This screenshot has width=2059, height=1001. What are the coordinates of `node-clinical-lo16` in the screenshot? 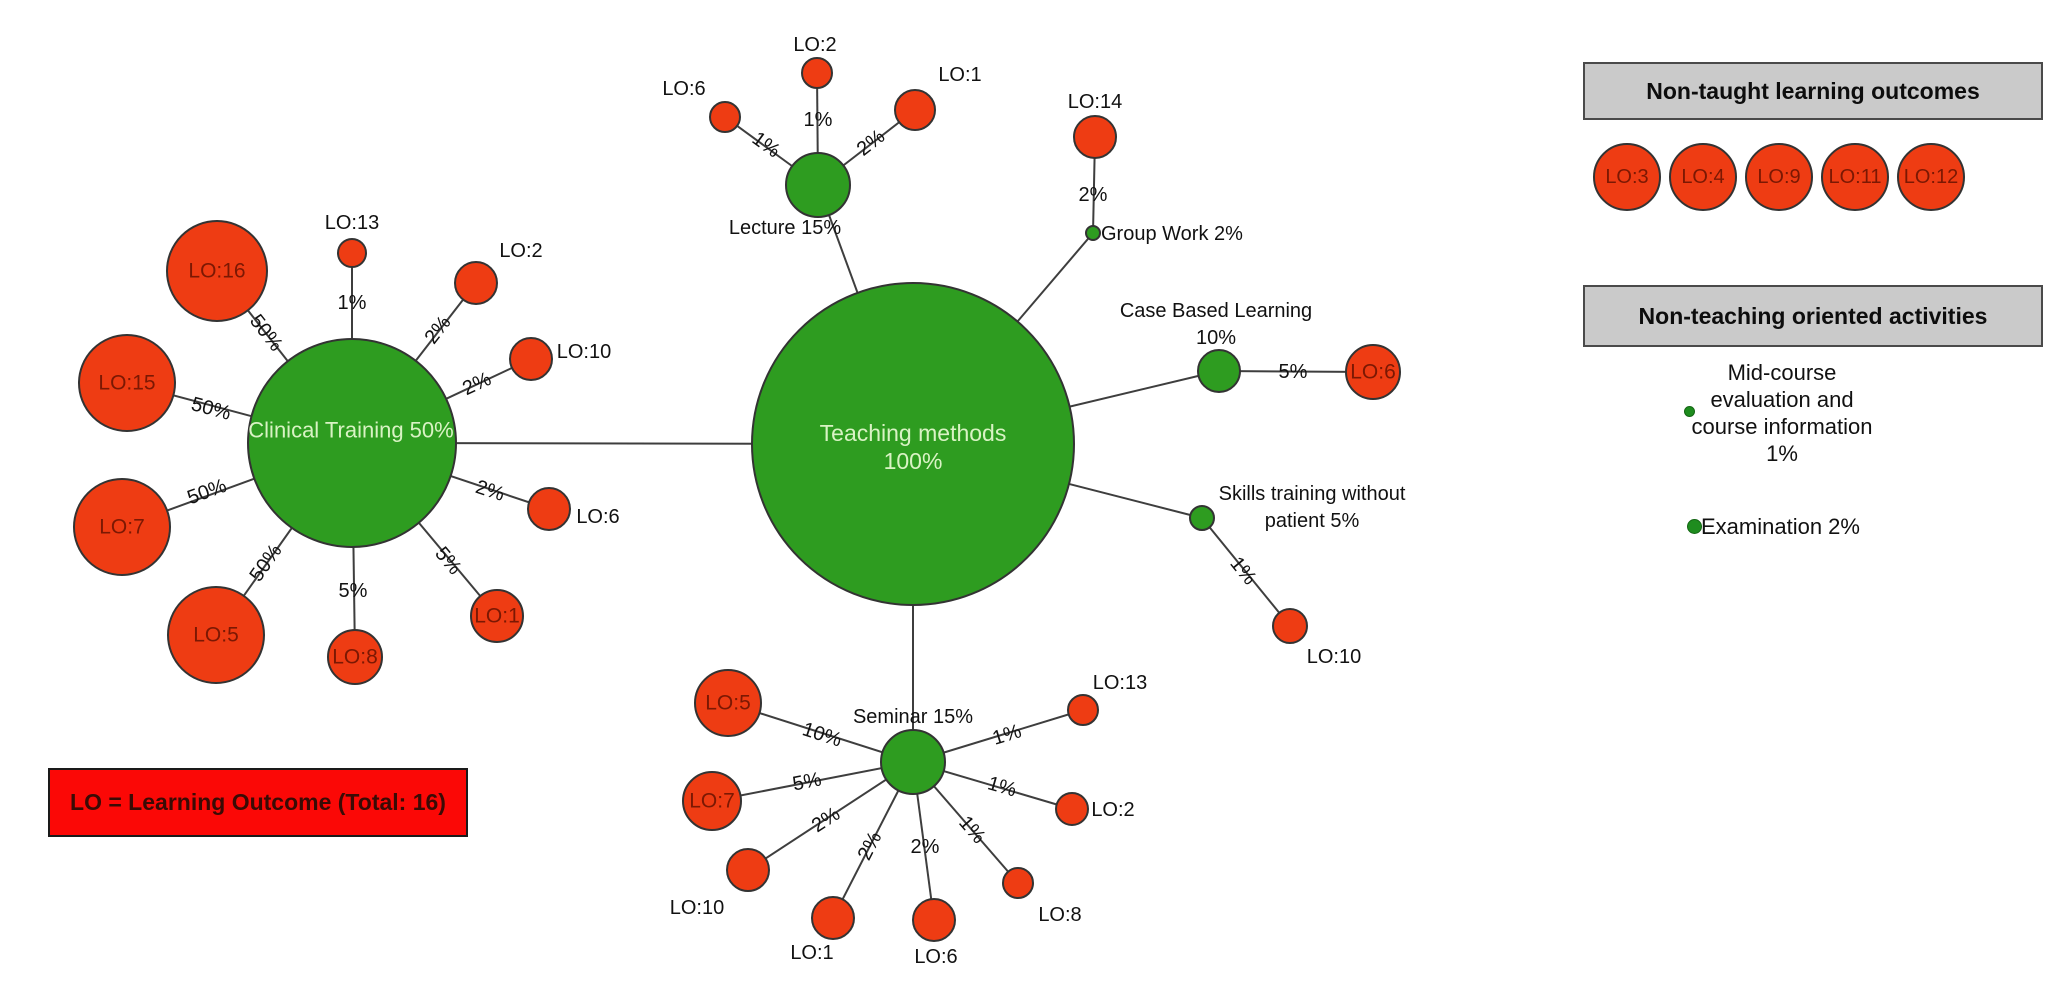 It's located at (217, 271).